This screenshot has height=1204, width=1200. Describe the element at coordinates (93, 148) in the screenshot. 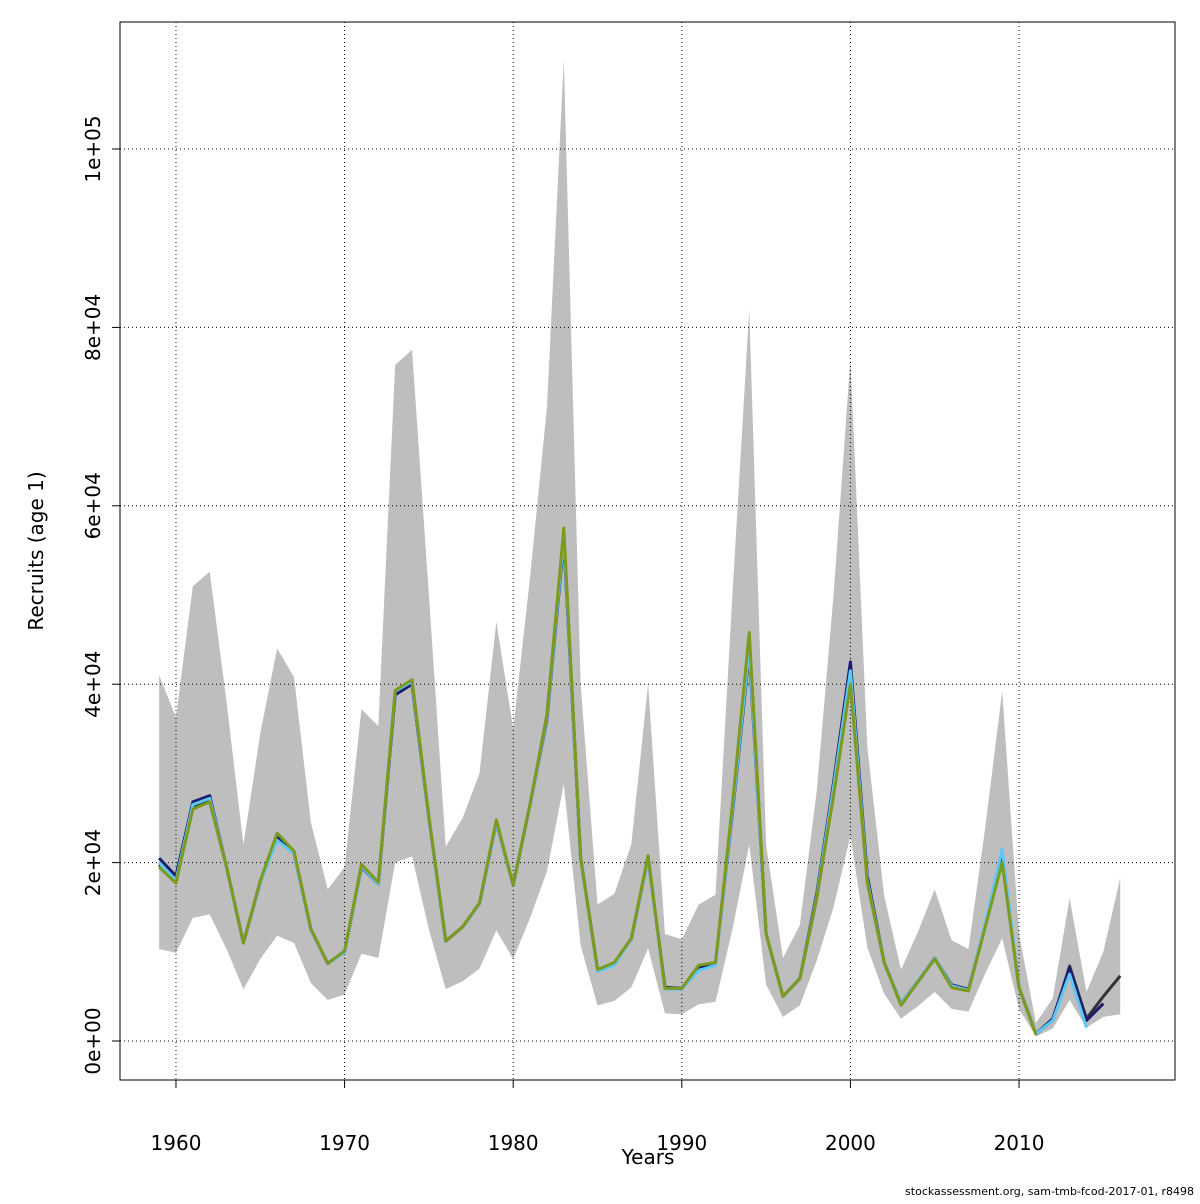

I see `y-tick-label: 1e+05` at that location.